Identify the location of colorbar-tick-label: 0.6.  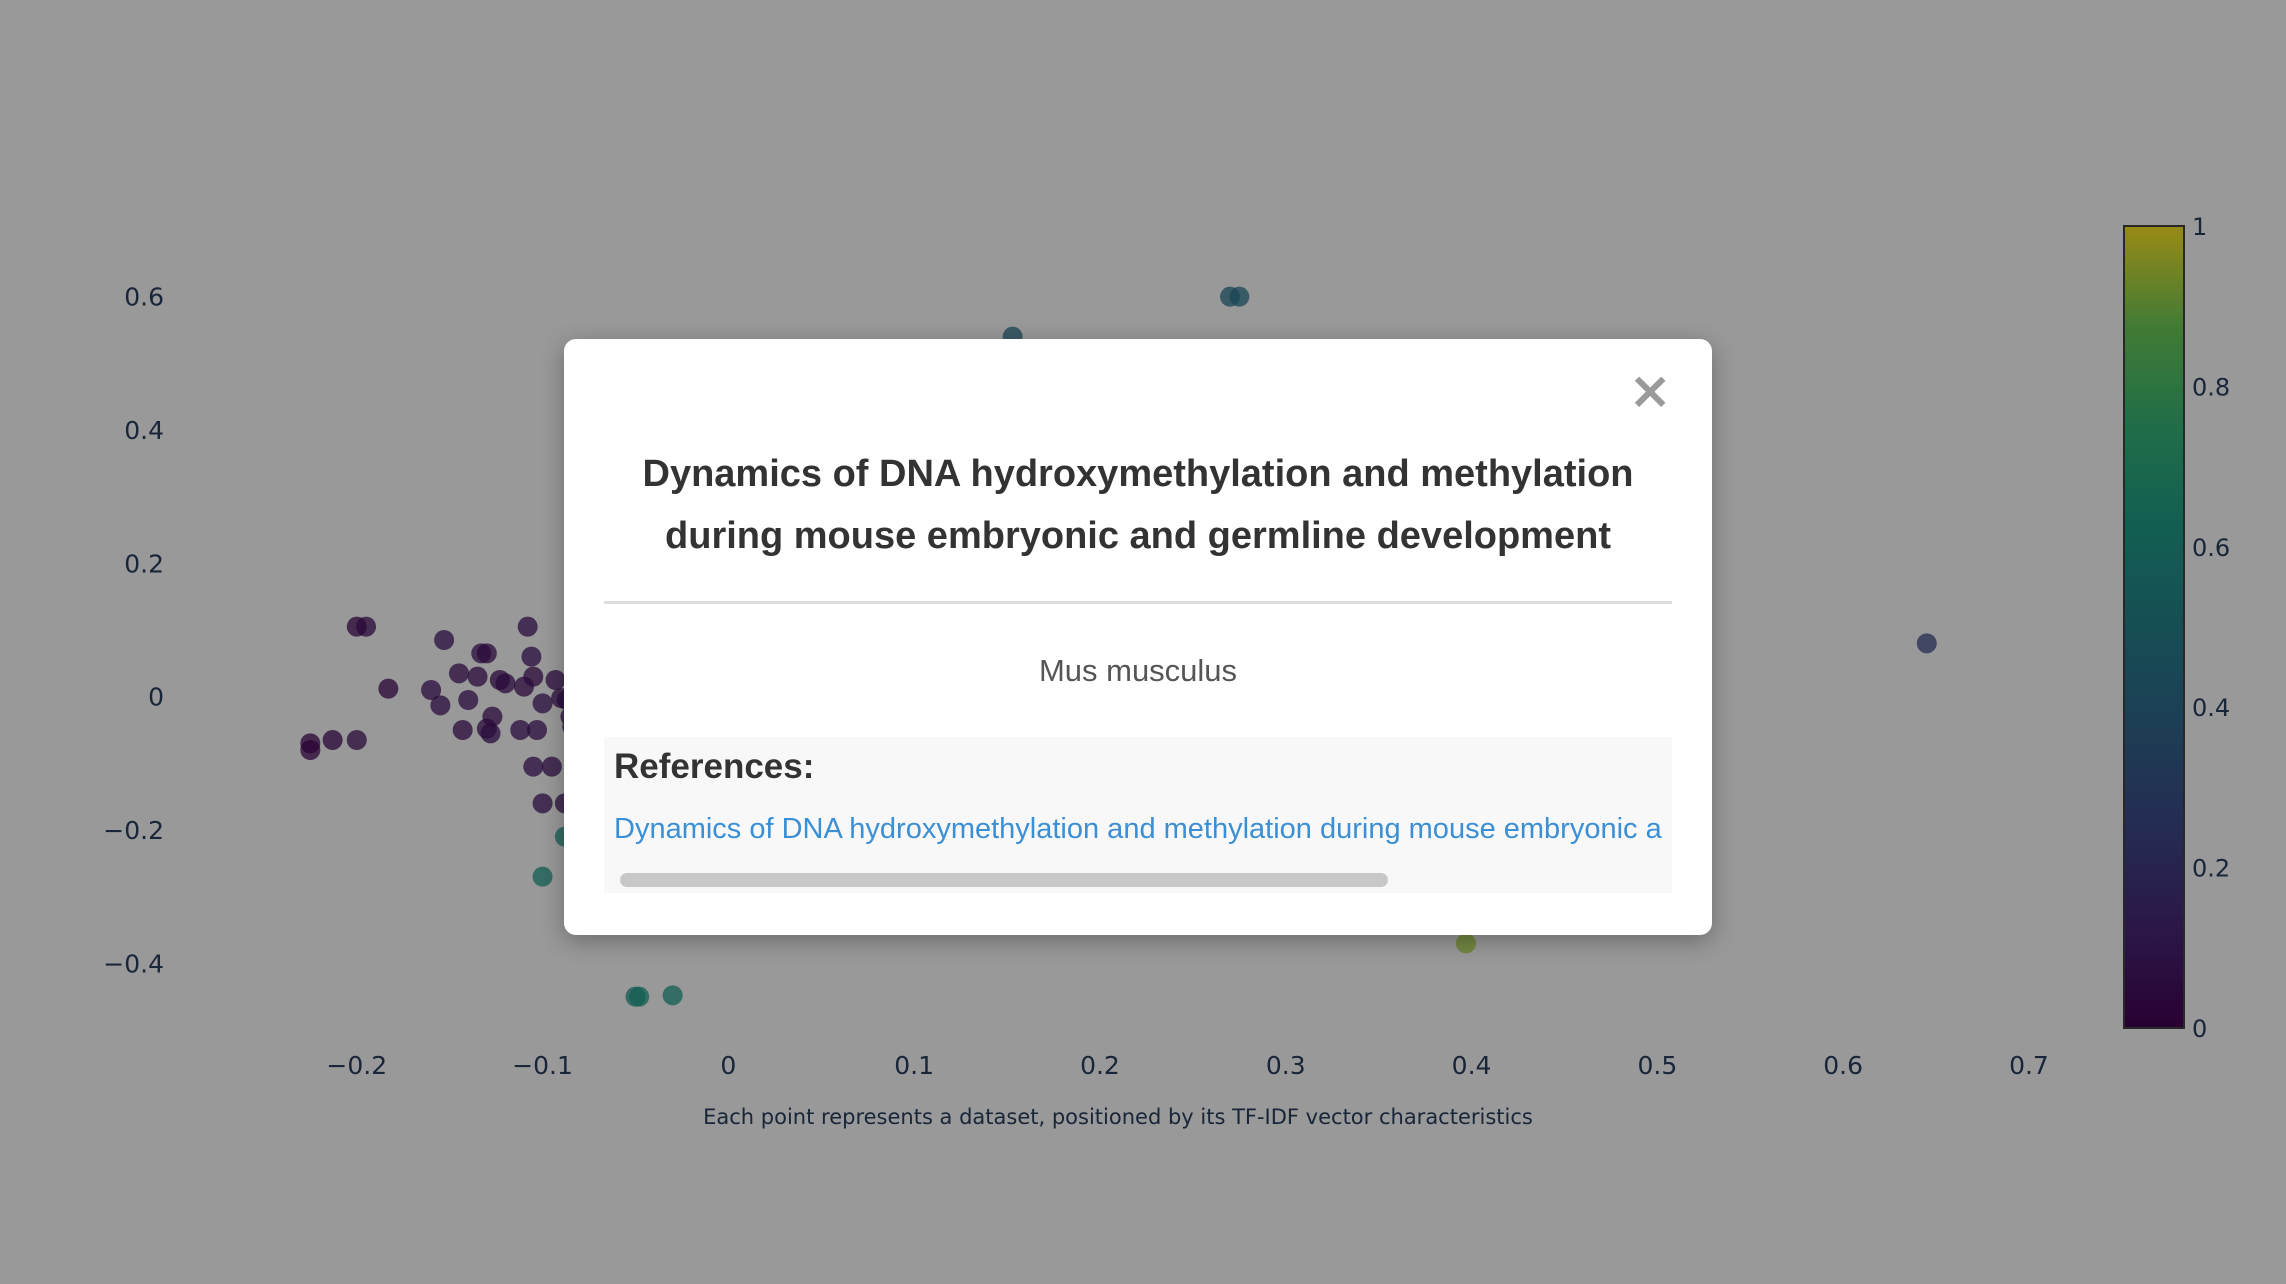
(2211, 548).